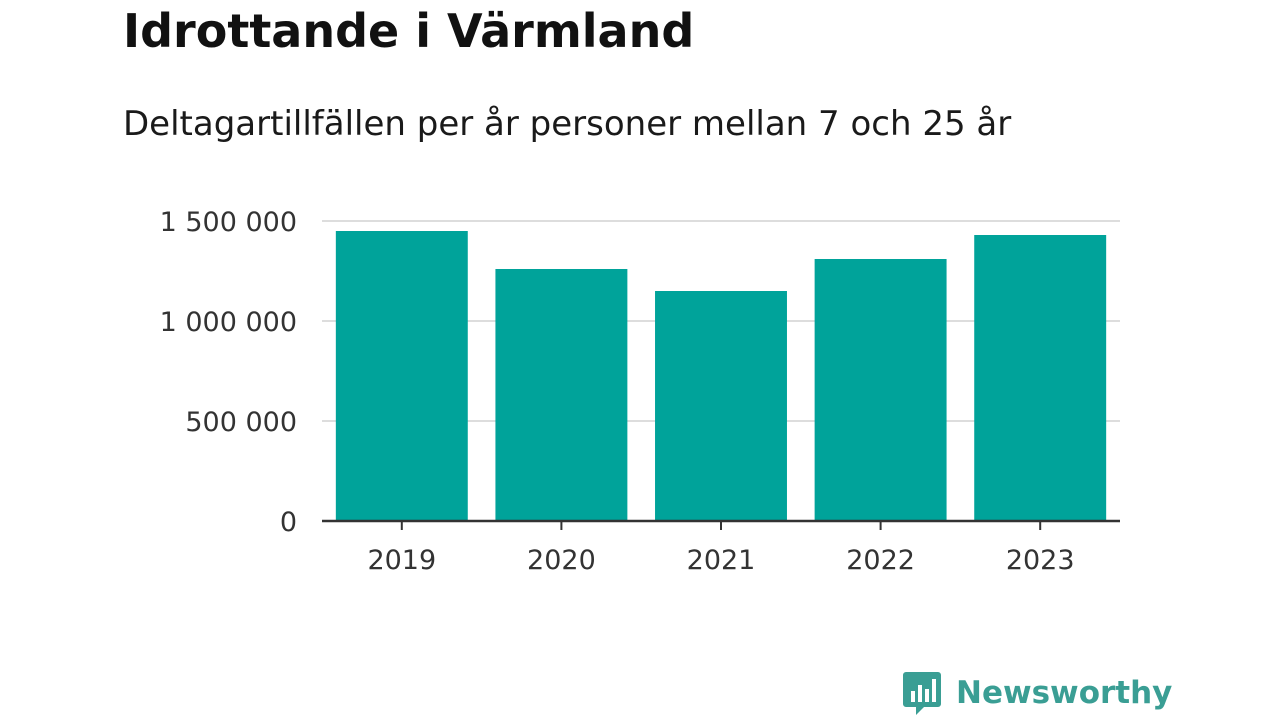  Describe the element at coordinates (561, 560) in the screenshot. I see `x-tick-label: 2020` at that location.